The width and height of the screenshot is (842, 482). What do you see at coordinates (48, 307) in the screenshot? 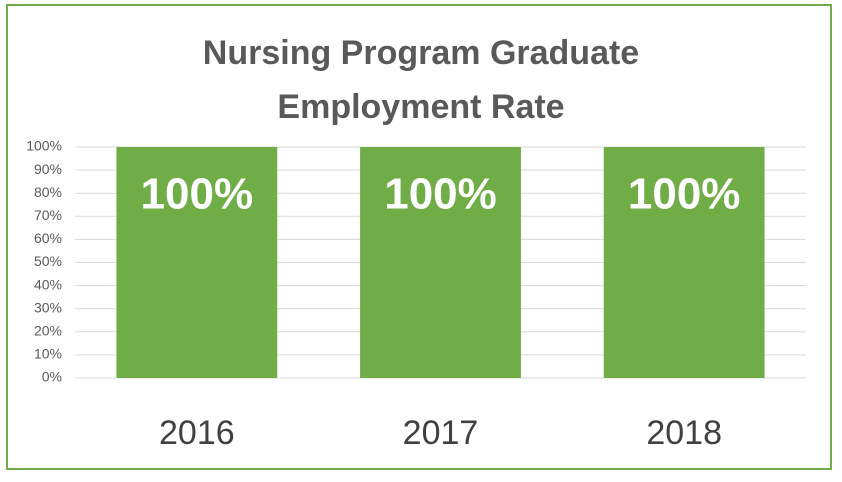
I see `y-tick-label: 30%` at bounding box center [48, 307].